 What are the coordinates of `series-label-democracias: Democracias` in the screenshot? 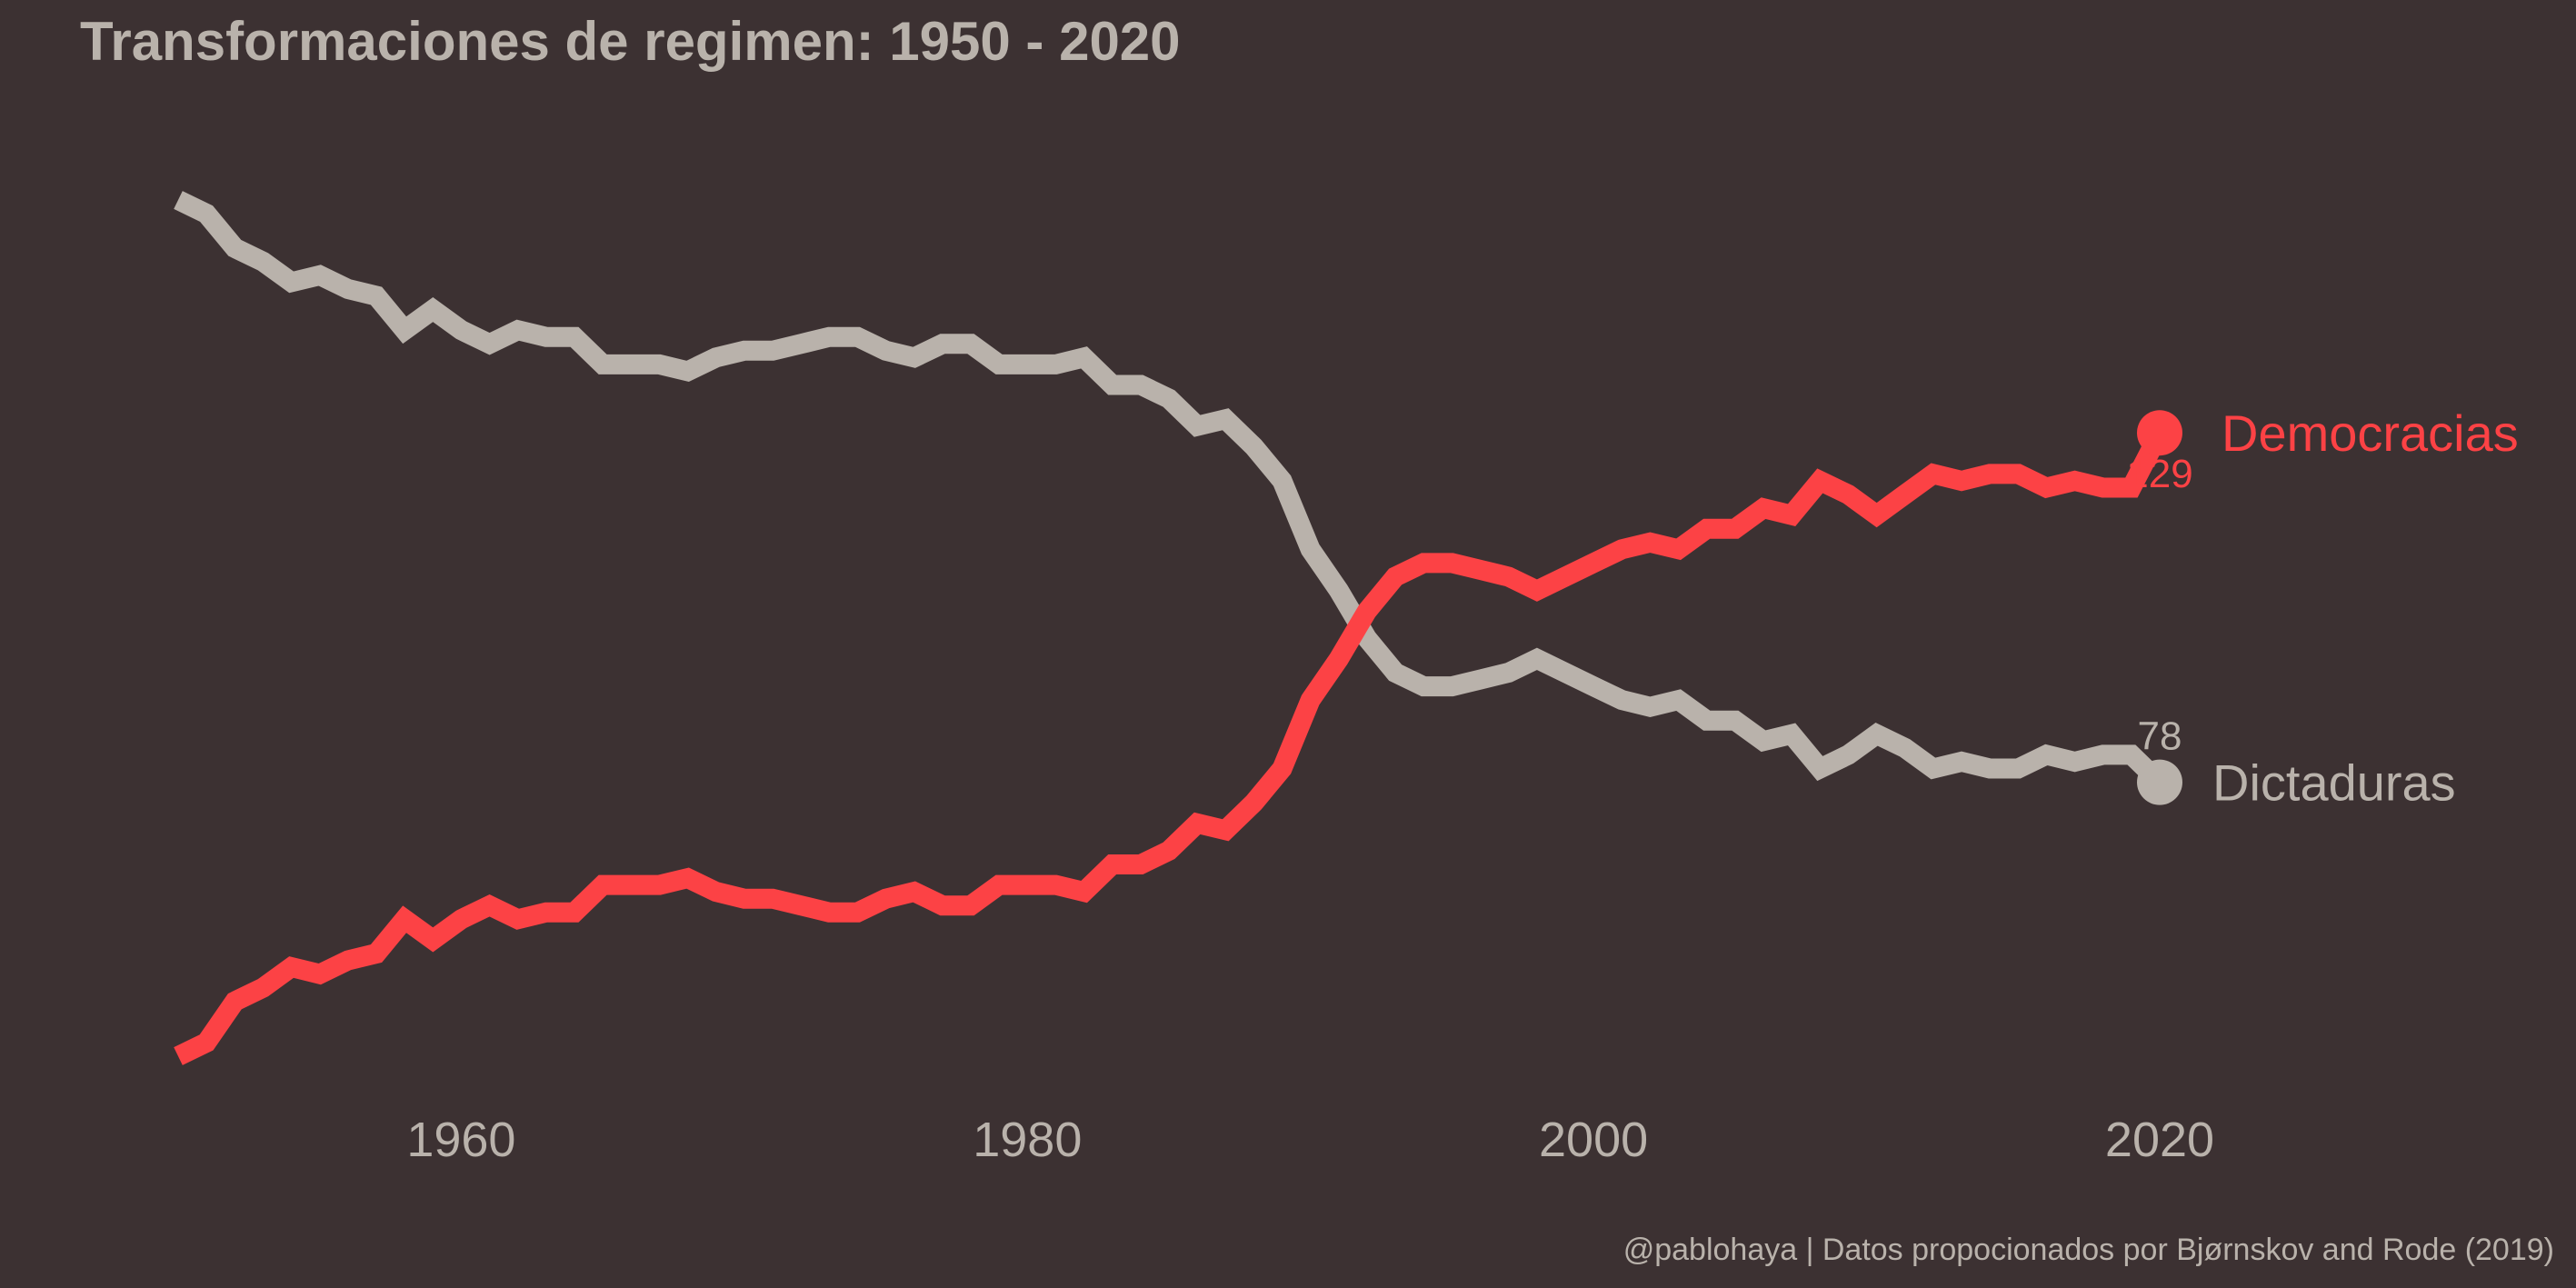 It's located at (2370, 433).